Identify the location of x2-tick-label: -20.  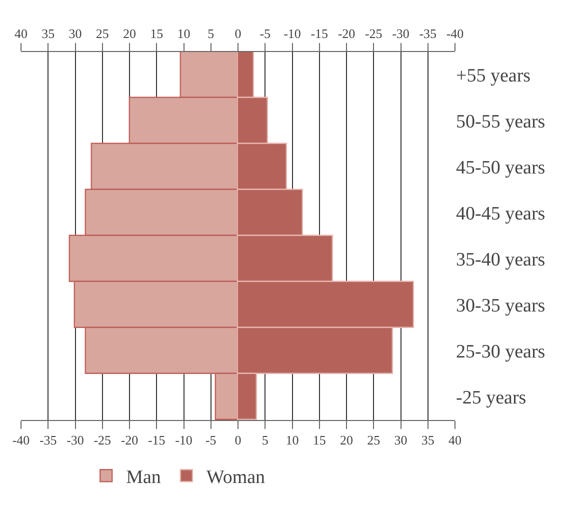
(347, 33).